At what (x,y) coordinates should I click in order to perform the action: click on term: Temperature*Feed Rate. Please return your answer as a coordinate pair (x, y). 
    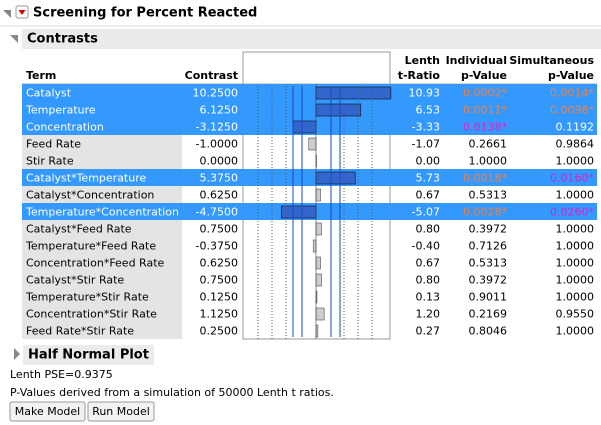
    Looking at the image, I should click on (90, 246).